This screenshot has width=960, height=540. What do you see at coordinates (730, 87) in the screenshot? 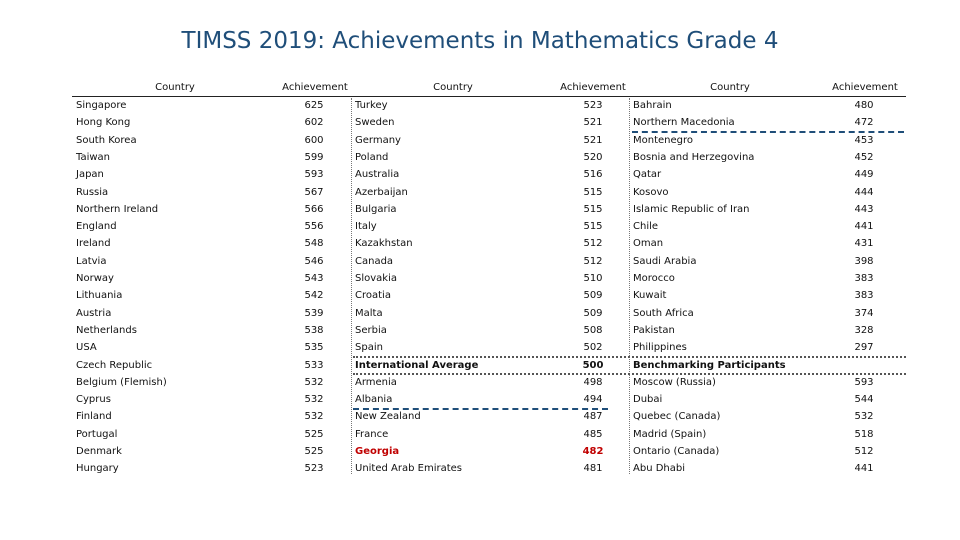
I see `header-country-3: Country` at bounding box center [730, 87].